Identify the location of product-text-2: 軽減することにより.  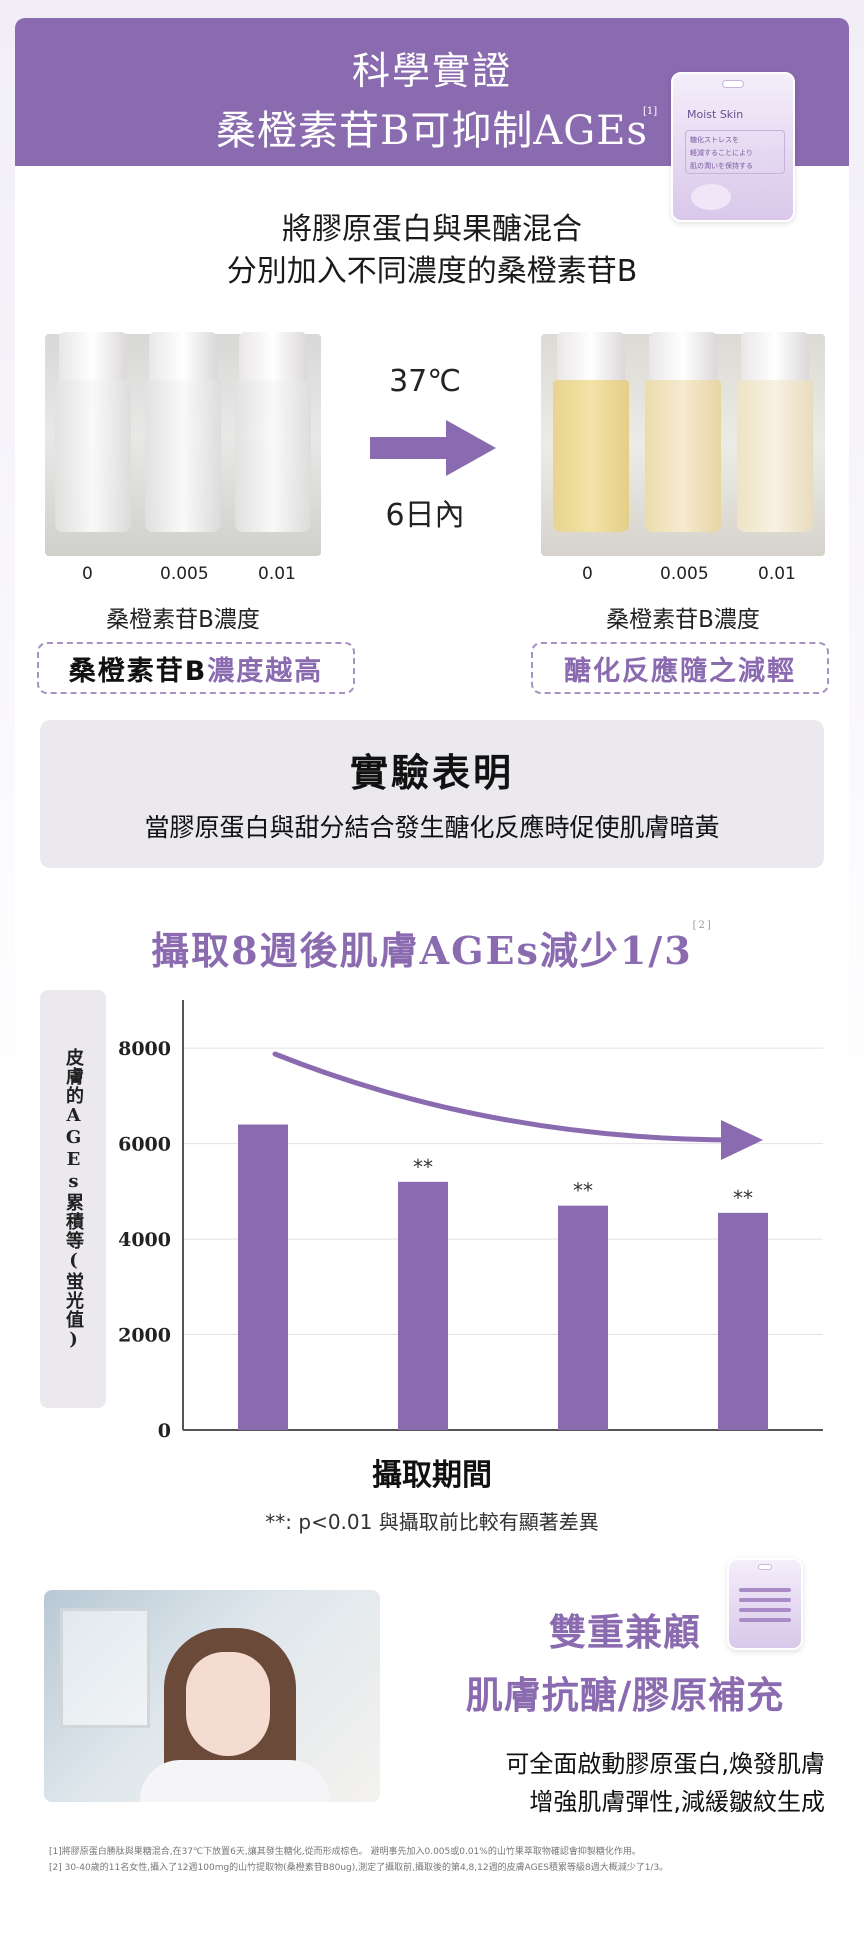
(721, 153).